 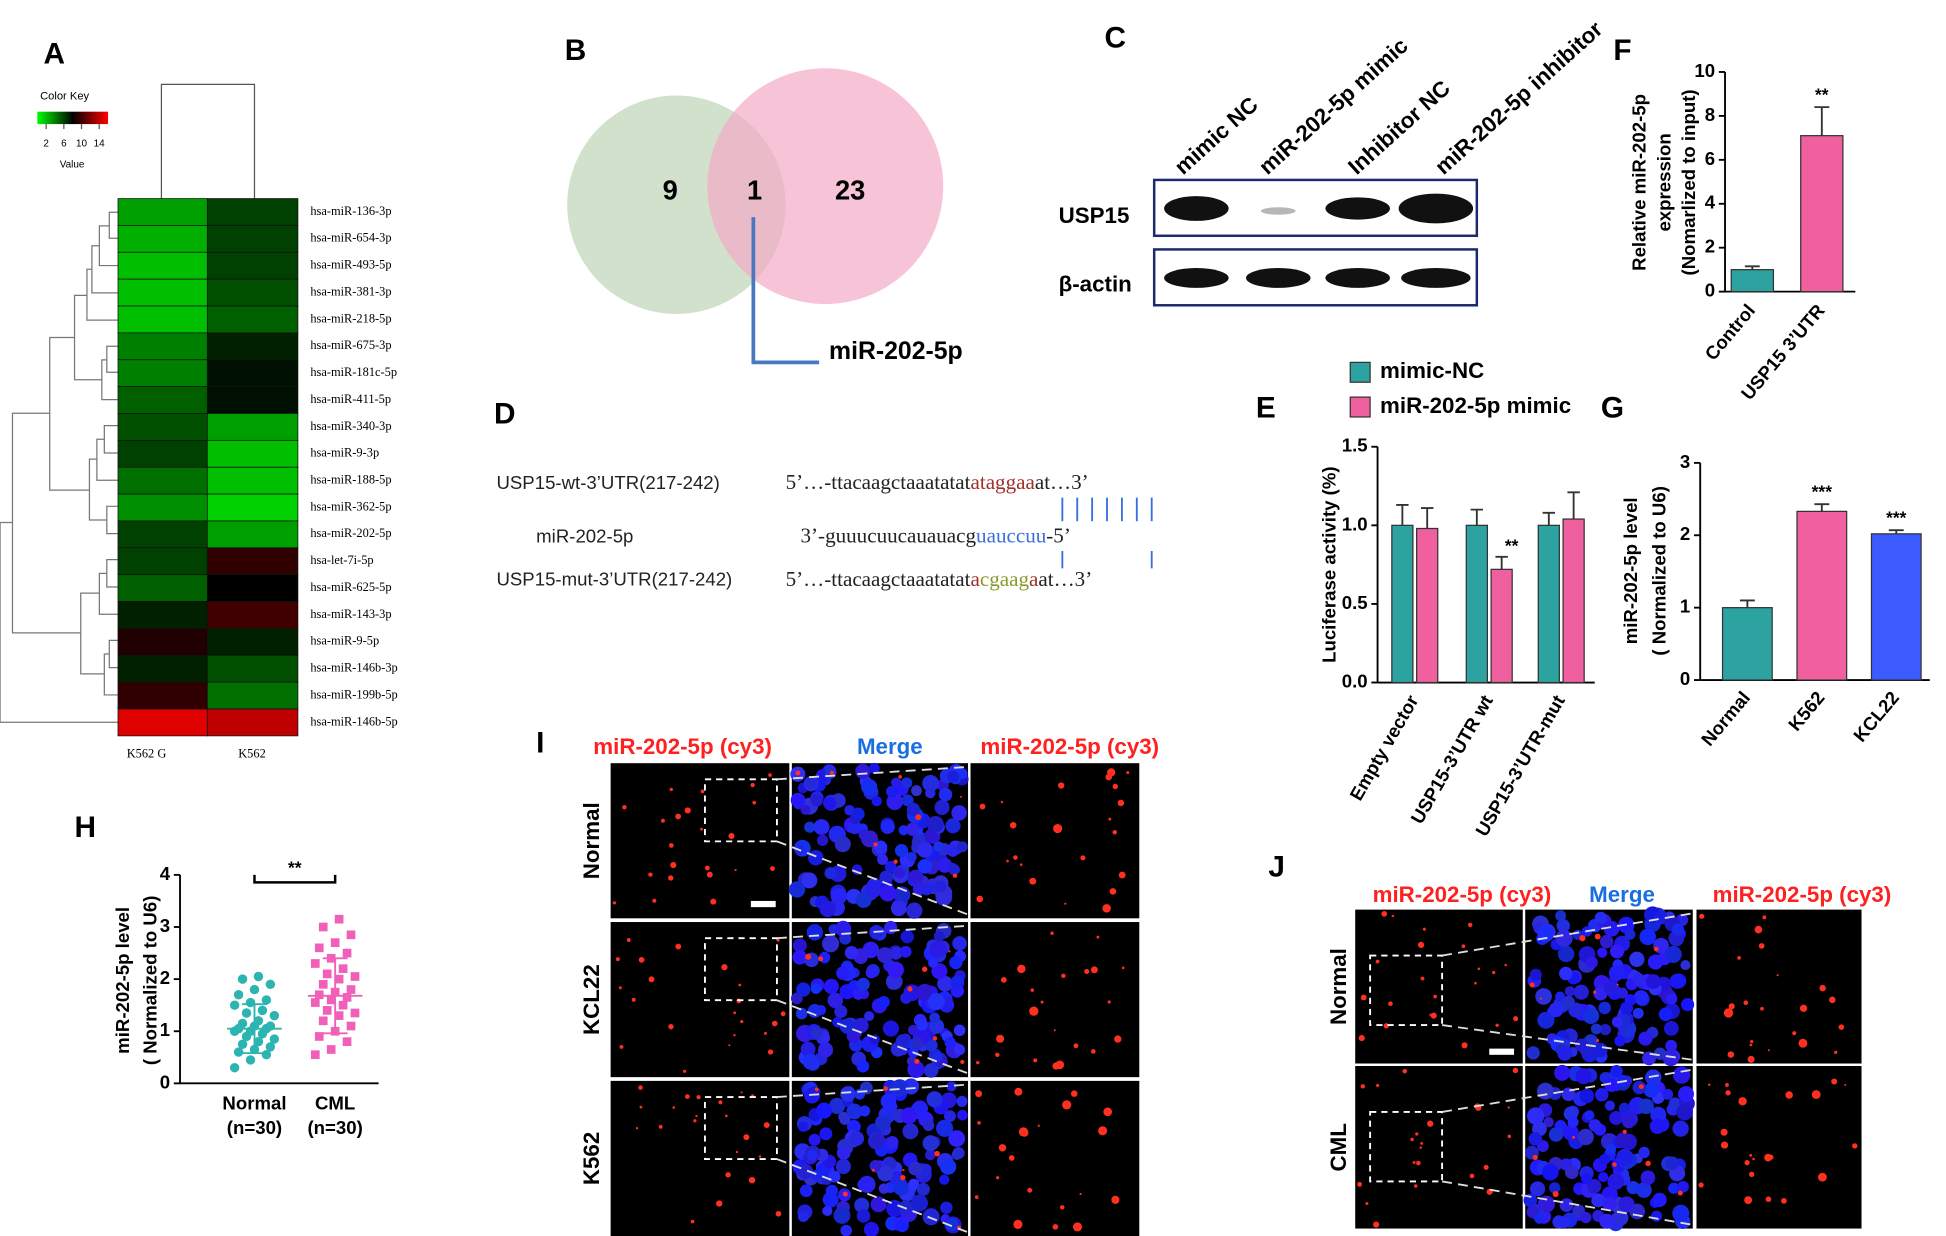 I want to click on zoom-guide, so click(x=872, y=840).